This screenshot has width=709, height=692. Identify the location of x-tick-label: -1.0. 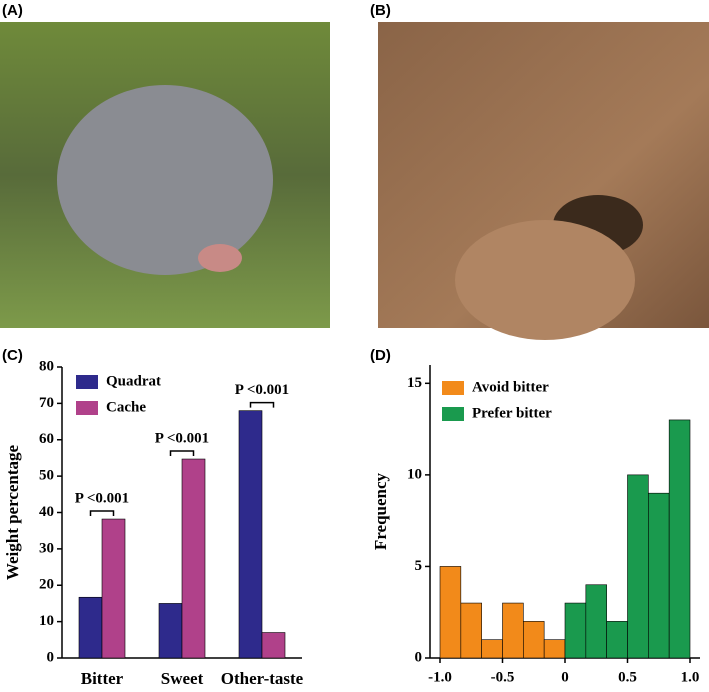
(440, 677).